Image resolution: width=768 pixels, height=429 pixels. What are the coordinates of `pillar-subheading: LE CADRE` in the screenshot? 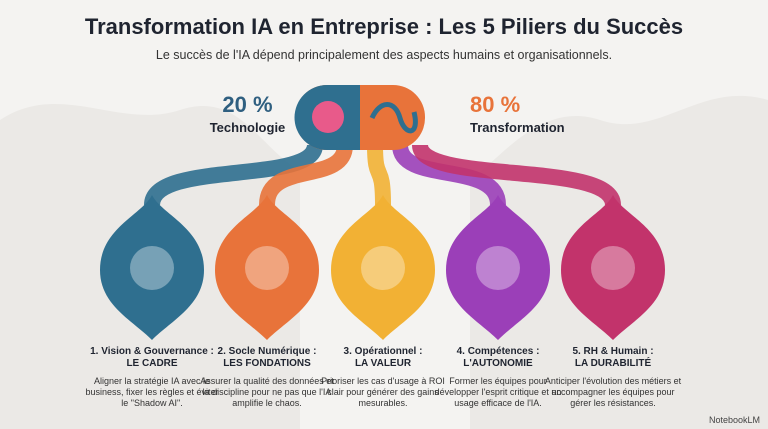 It's located at (152, 363).